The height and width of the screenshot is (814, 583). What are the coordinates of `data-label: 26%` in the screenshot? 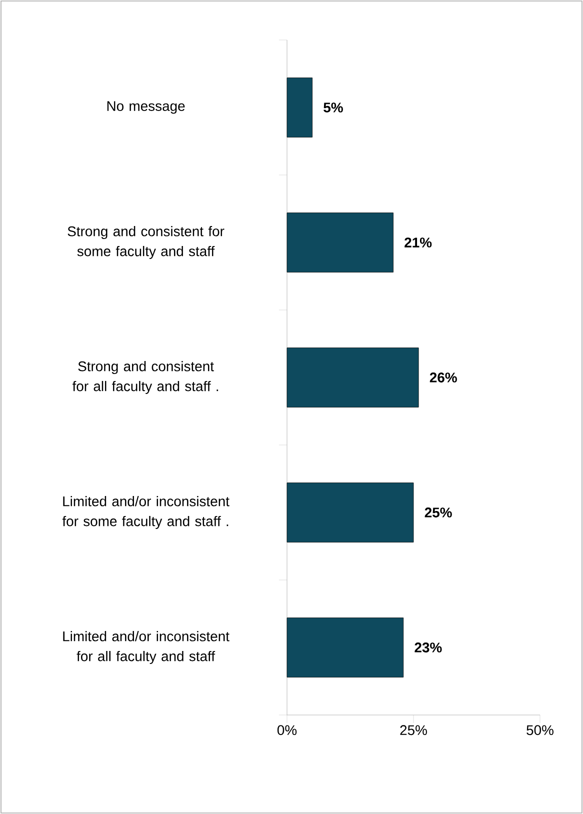 It's located at (443, 377).